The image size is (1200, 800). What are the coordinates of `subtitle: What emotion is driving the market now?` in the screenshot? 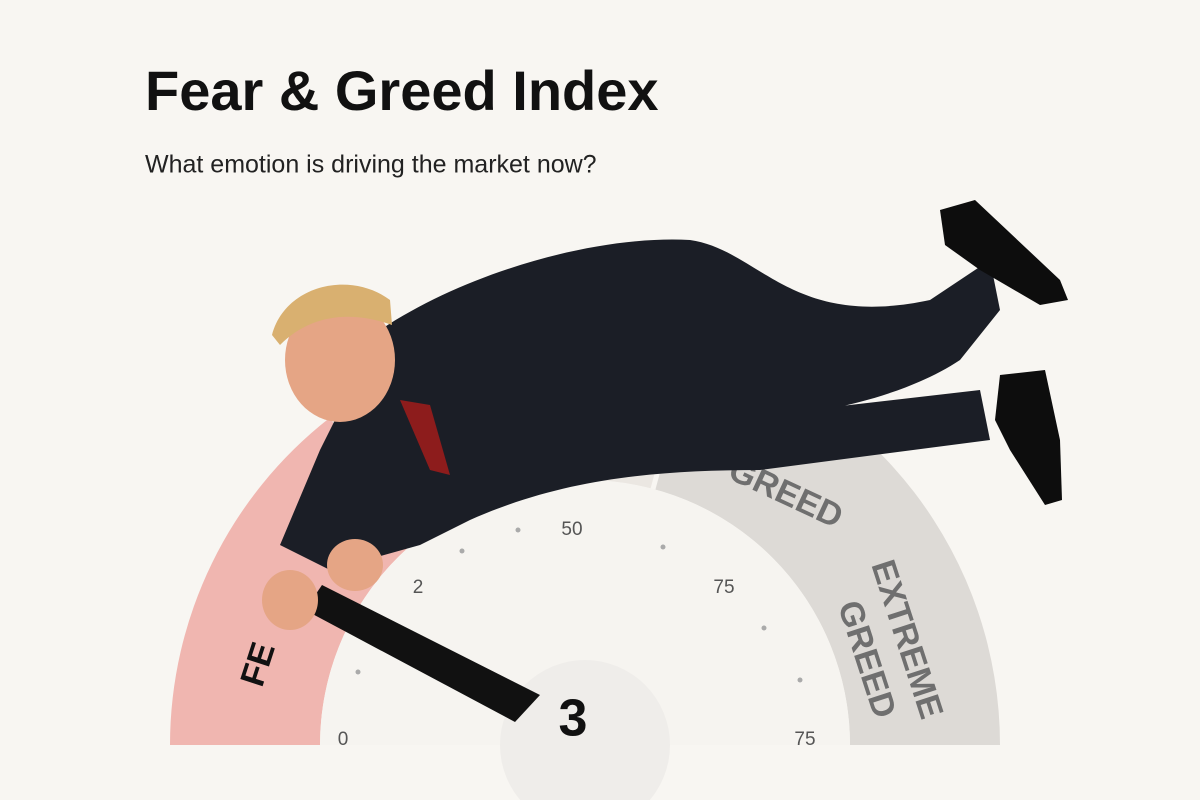 It's located at (371, 165).